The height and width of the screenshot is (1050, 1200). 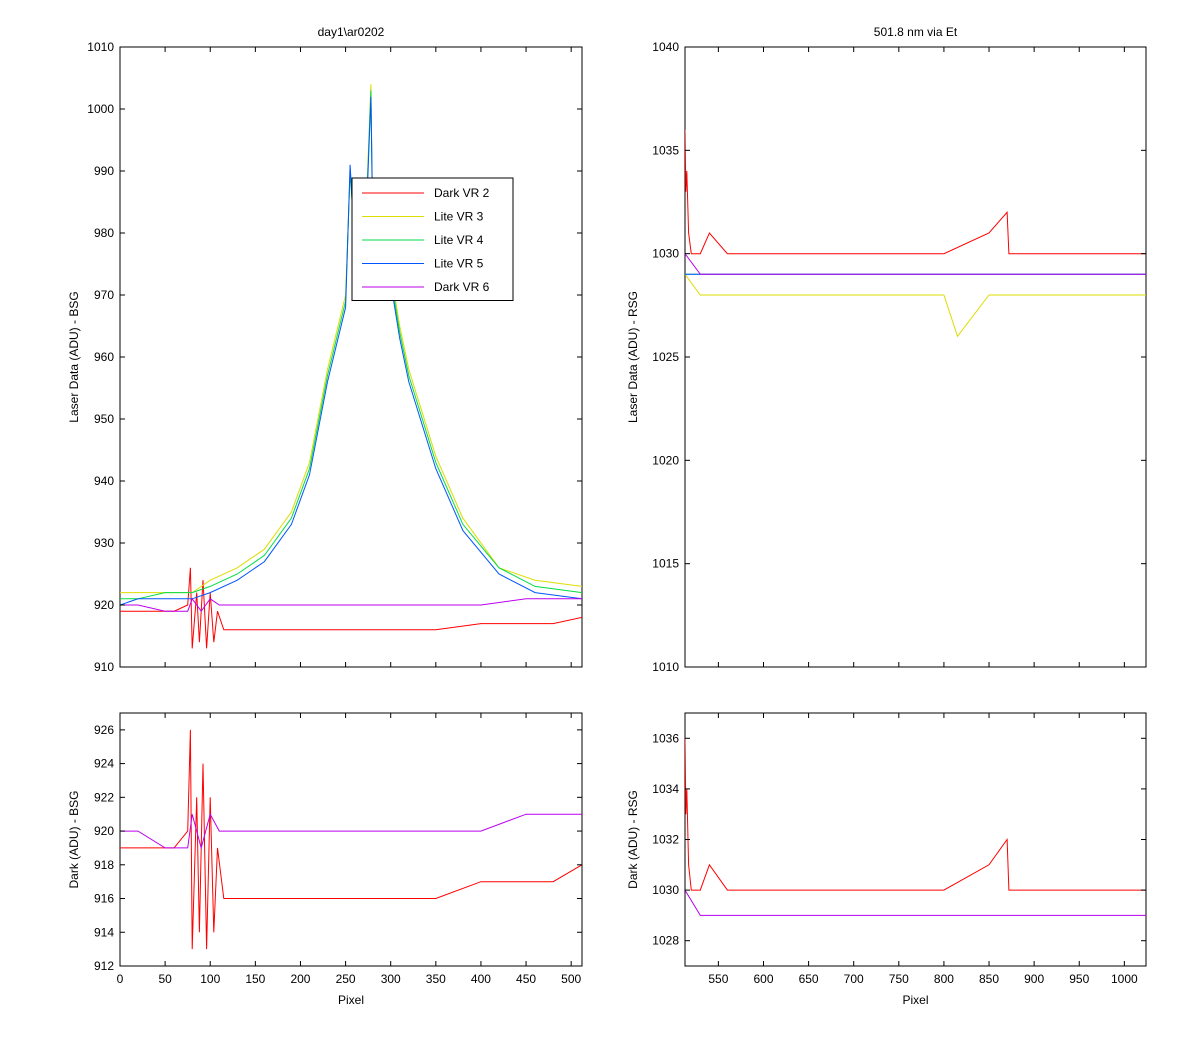 I want to click on top-right-series-group, so click(x=915, y=233).